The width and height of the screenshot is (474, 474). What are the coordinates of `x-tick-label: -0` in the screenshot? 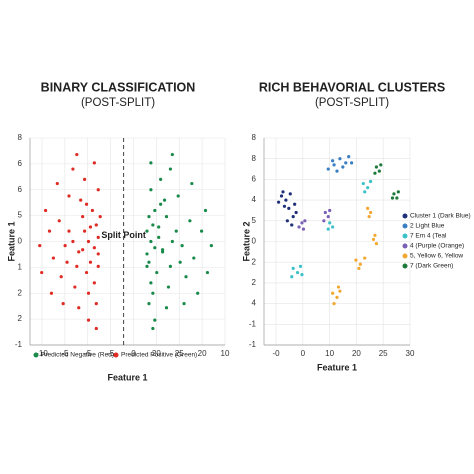 It's located at (276, 353).